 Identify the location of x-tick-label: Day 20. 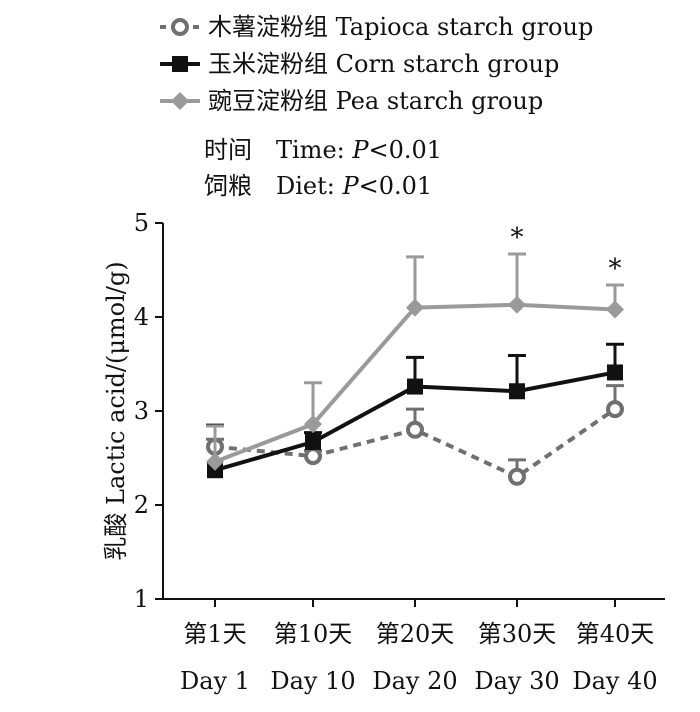
(414, 681).